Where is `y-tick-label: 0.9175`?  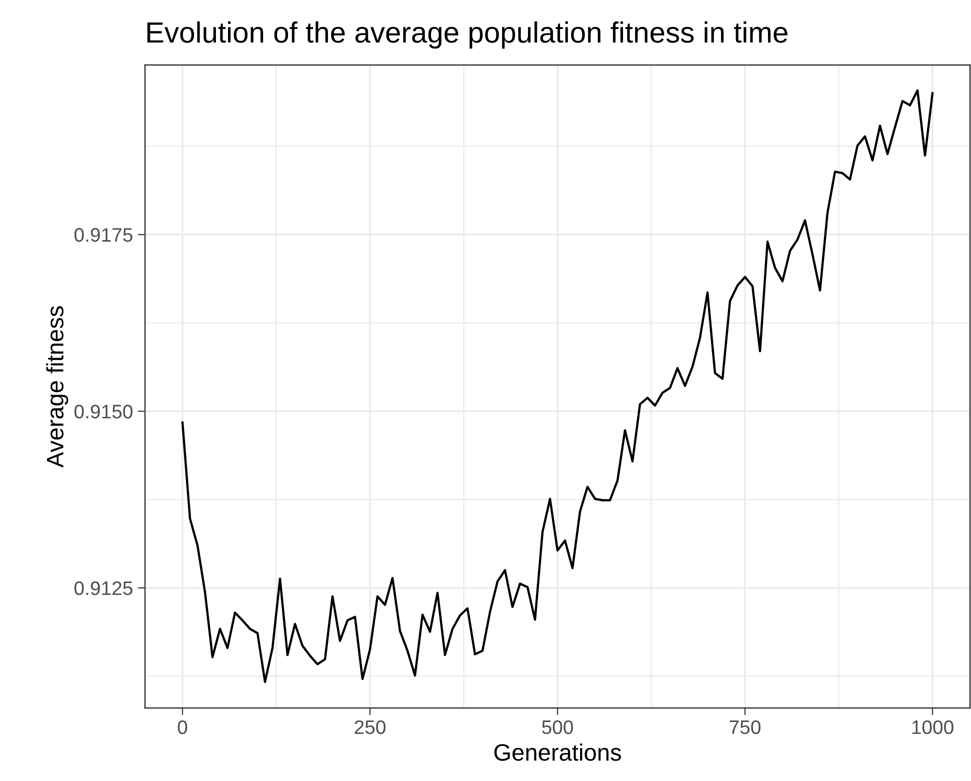 y-tick-label: 0.9175 is located at coordinates (103, 235).